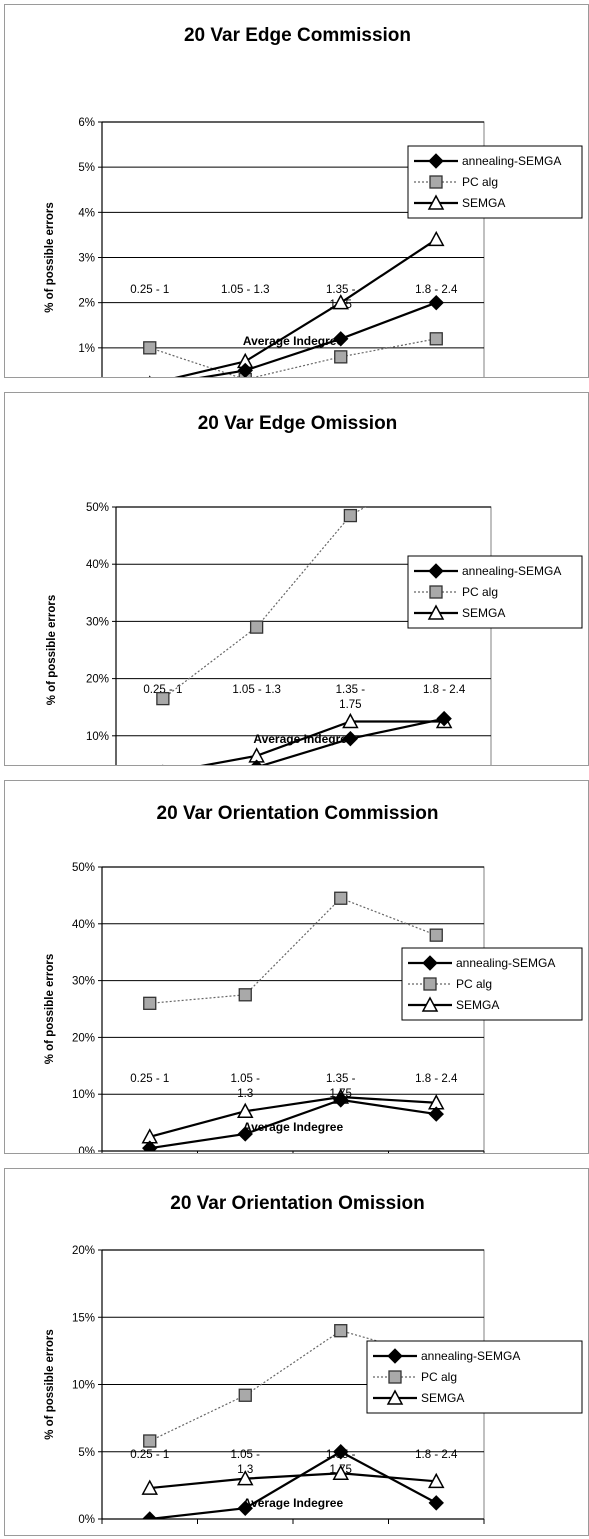 This screenshot has width=589, height=1539. What do you see at coordinates (297, 1203) in the screenshot?
I see `chart-title: 20 Var Orientation Omission` at bounding box center [297, 1203].